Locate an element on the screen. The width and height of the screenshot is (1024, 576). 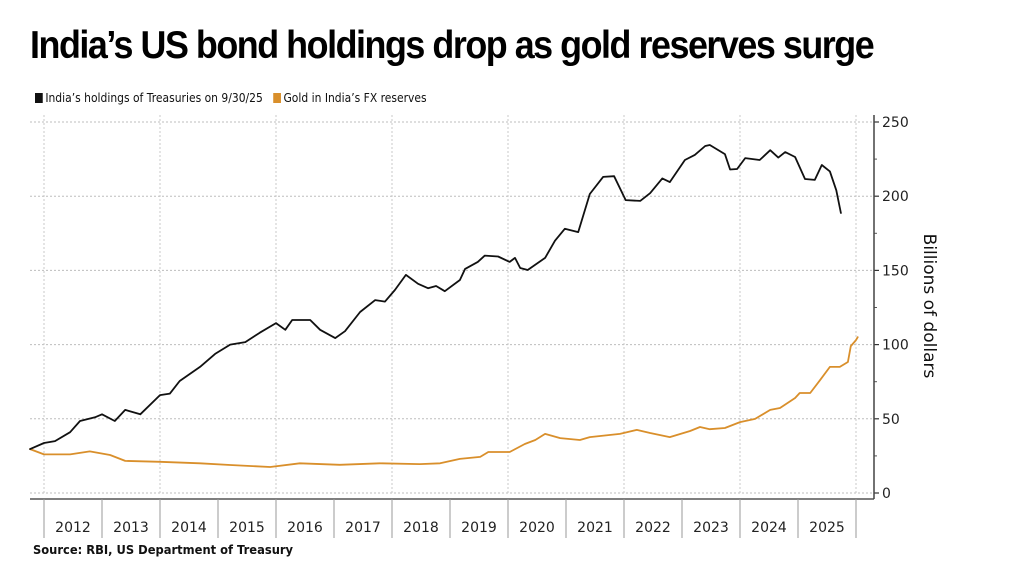
x-tick-label: 2024 is located at coordinates (769, 528).